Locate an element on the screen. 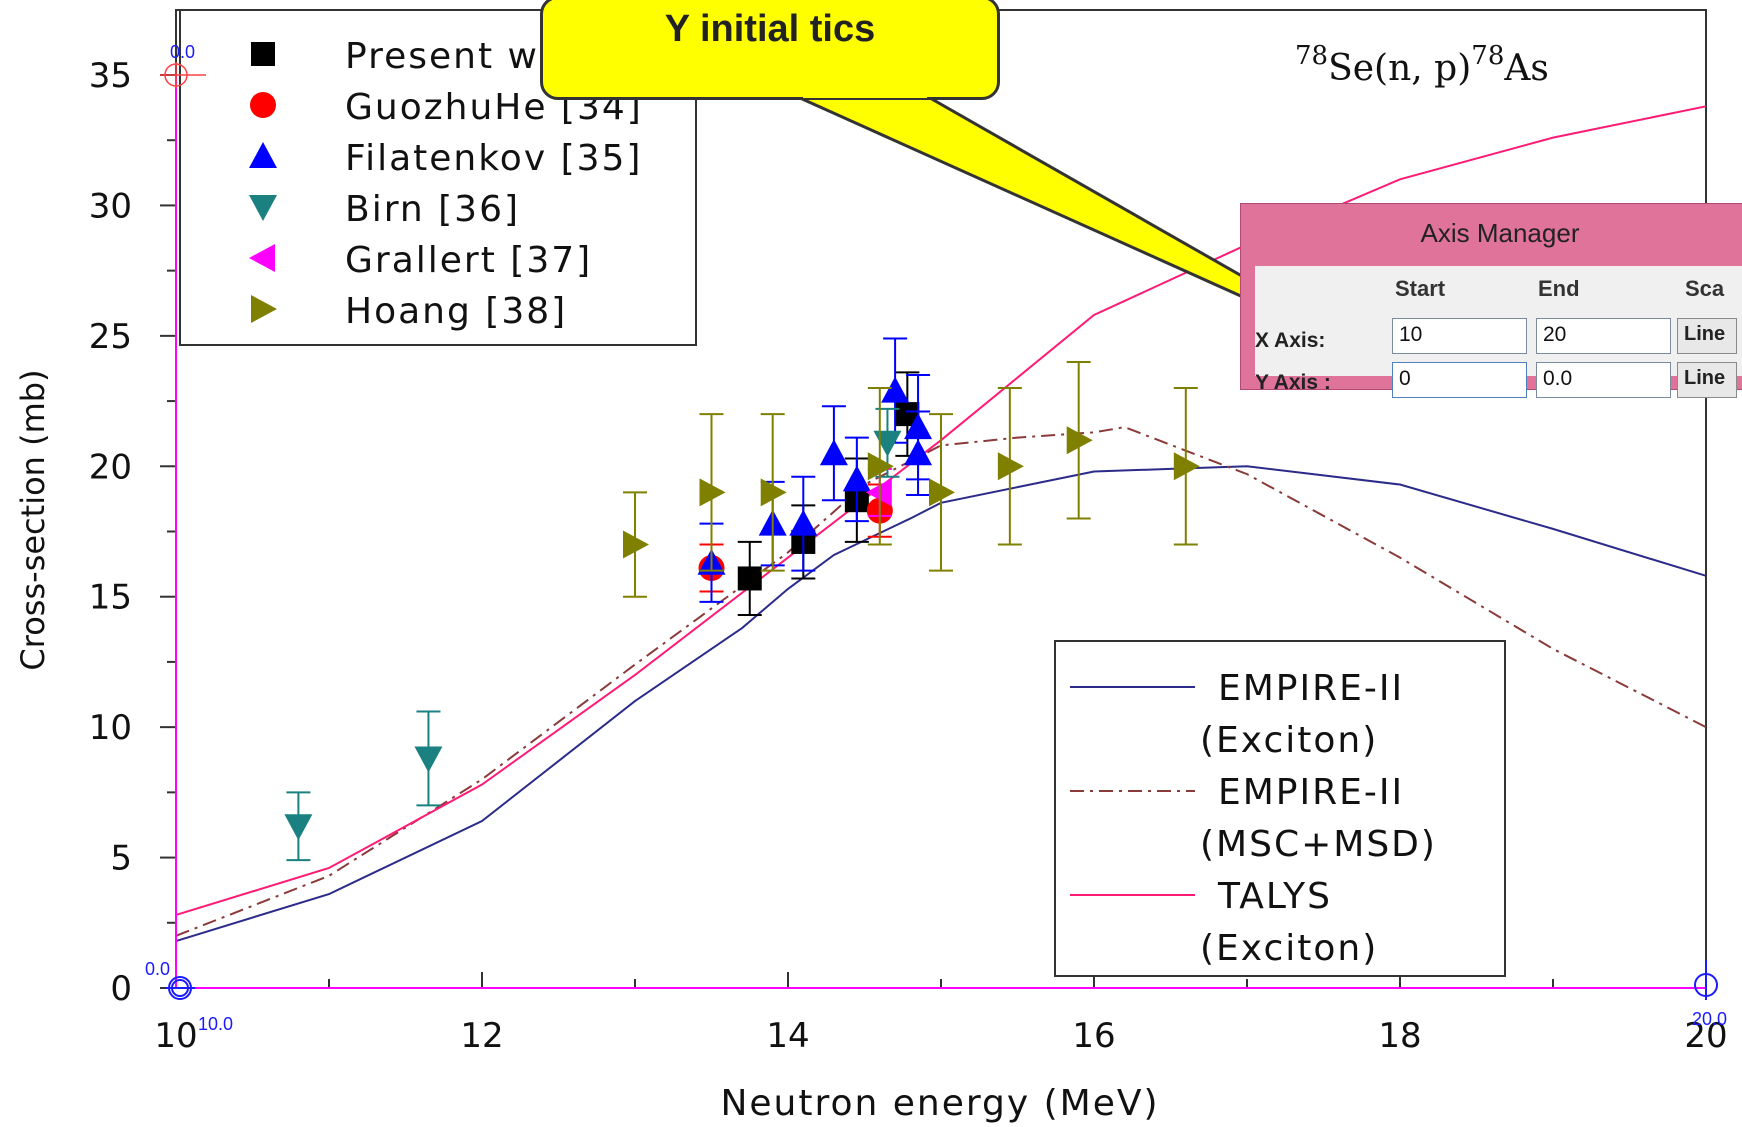 The image size is (1742, 1127). x-end-value: 20.0 is located at coordinates (1709, 1019).